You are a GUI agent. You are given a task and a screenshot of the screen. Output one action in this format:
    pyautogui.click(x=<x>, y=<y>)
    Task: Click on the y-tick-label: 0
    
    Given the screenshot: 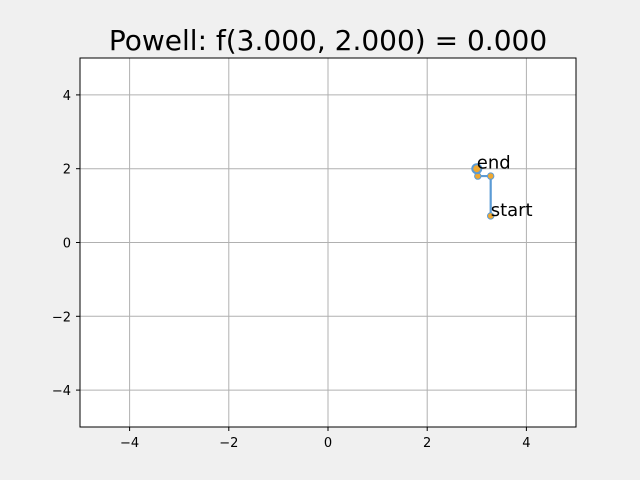 What is the action you would take?
    pyautogui.click(x=67, y=244)
    